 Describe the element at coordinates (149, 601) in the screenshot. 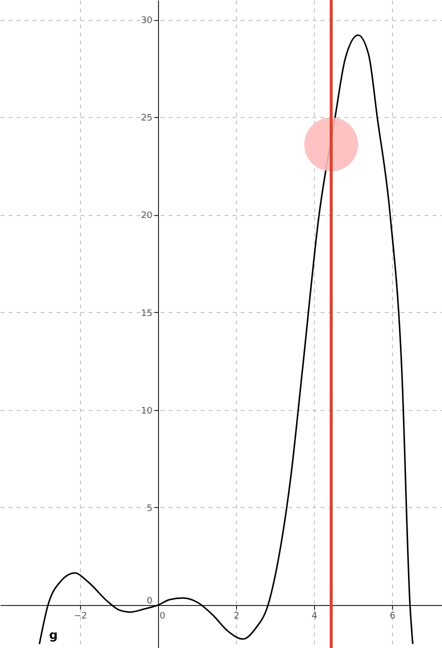

I see `y-tick-label: 0` at that location.